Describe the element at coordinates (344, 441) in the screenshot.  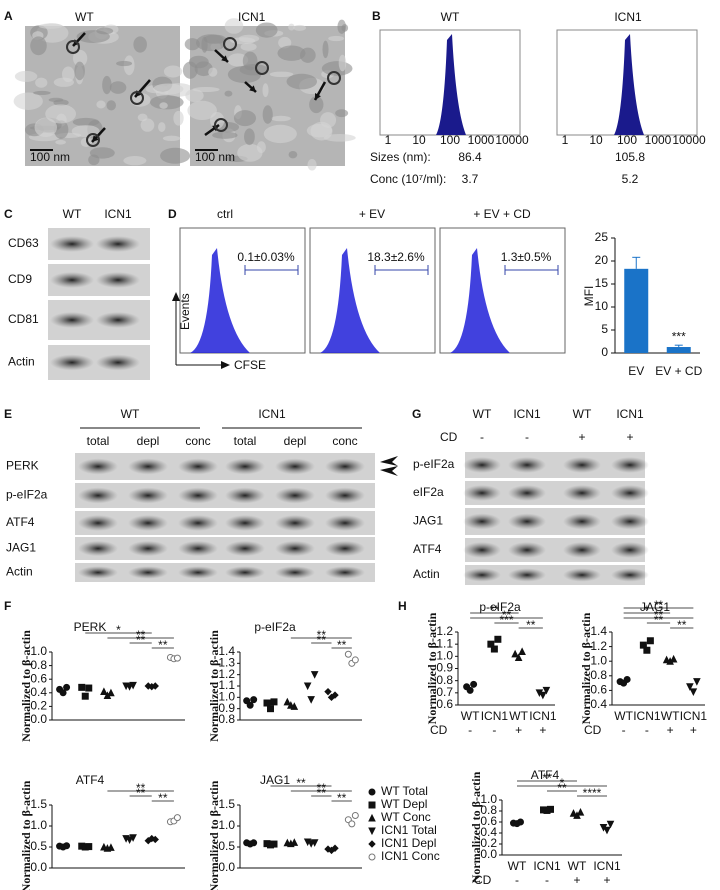
I see `lane-label: conc` at that location.